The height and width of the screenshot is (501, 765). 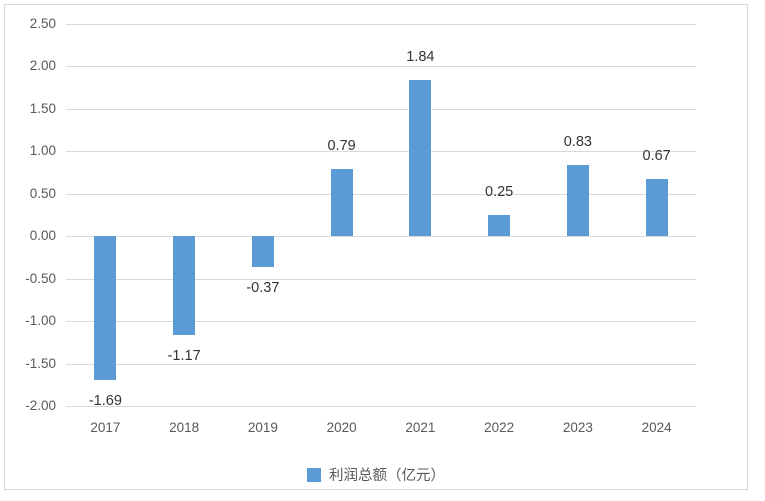 What do you see at coordinates (420, 157) in the screenshot?
I see `bar-2021` at bounding box center [420, 157].